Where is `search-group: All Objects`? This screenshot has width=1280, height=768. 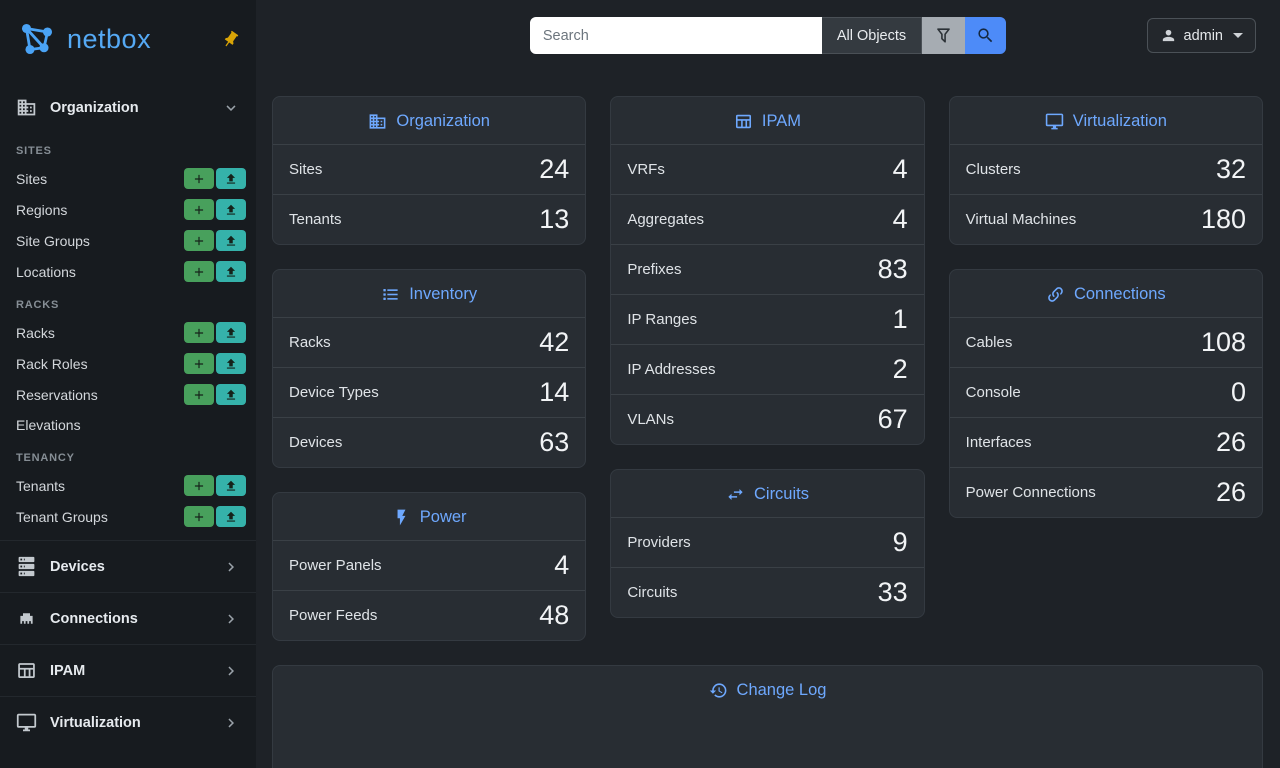
search-group: All Objects is located at coordinates (768, 35).